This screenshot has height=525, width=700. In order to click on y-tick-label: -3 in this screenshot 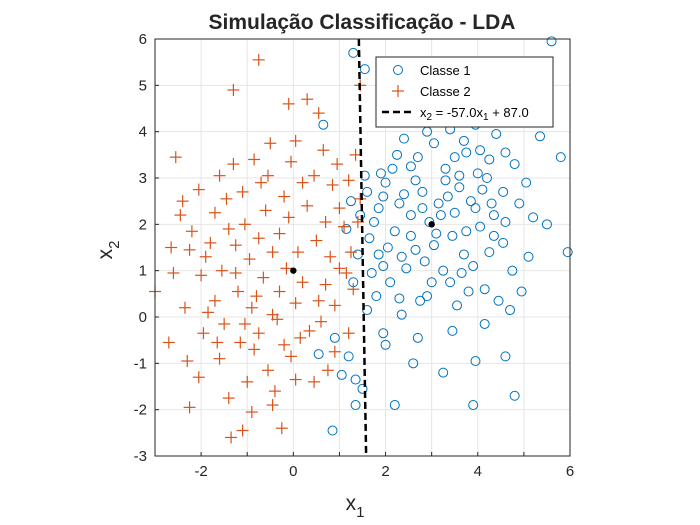, I will do `click(140, 456)`.